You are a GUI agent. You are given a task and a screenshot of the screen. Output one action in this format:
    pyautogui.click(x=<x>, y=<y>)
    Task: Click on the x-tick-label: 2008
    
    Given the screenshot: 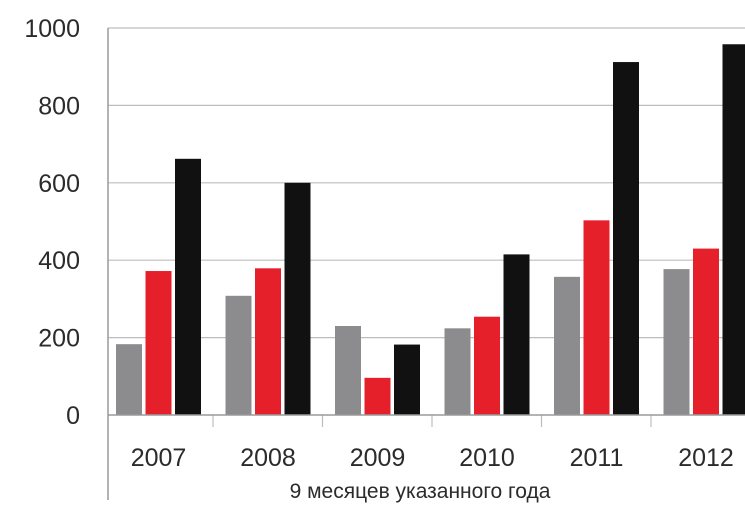 What is the action you would take?
    pyautogui.click(x=268, y=458)
    